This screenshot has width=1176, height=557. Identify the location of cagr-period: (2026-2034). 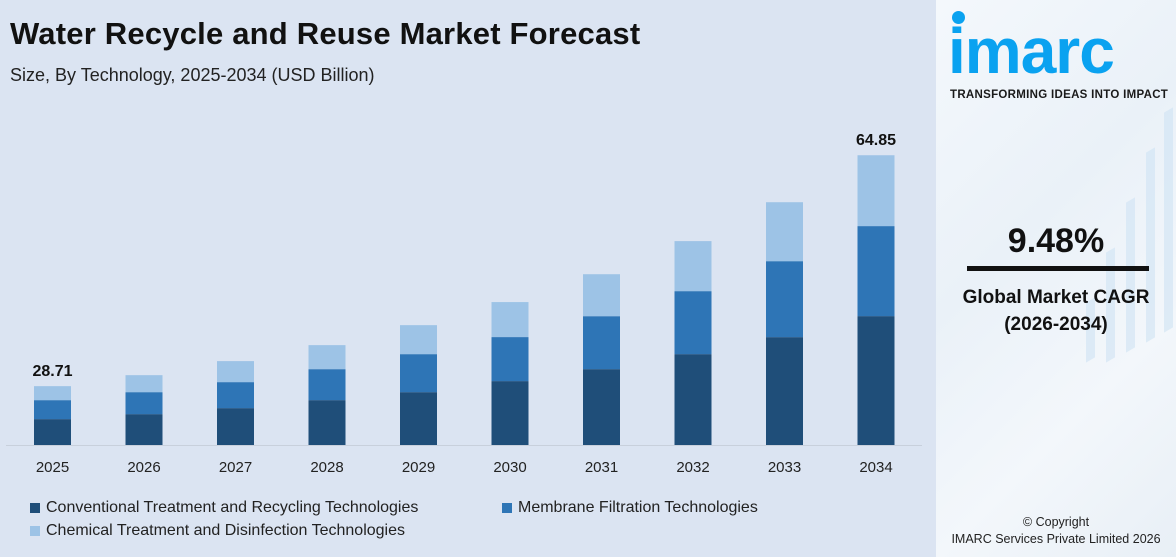
(1056, 324).